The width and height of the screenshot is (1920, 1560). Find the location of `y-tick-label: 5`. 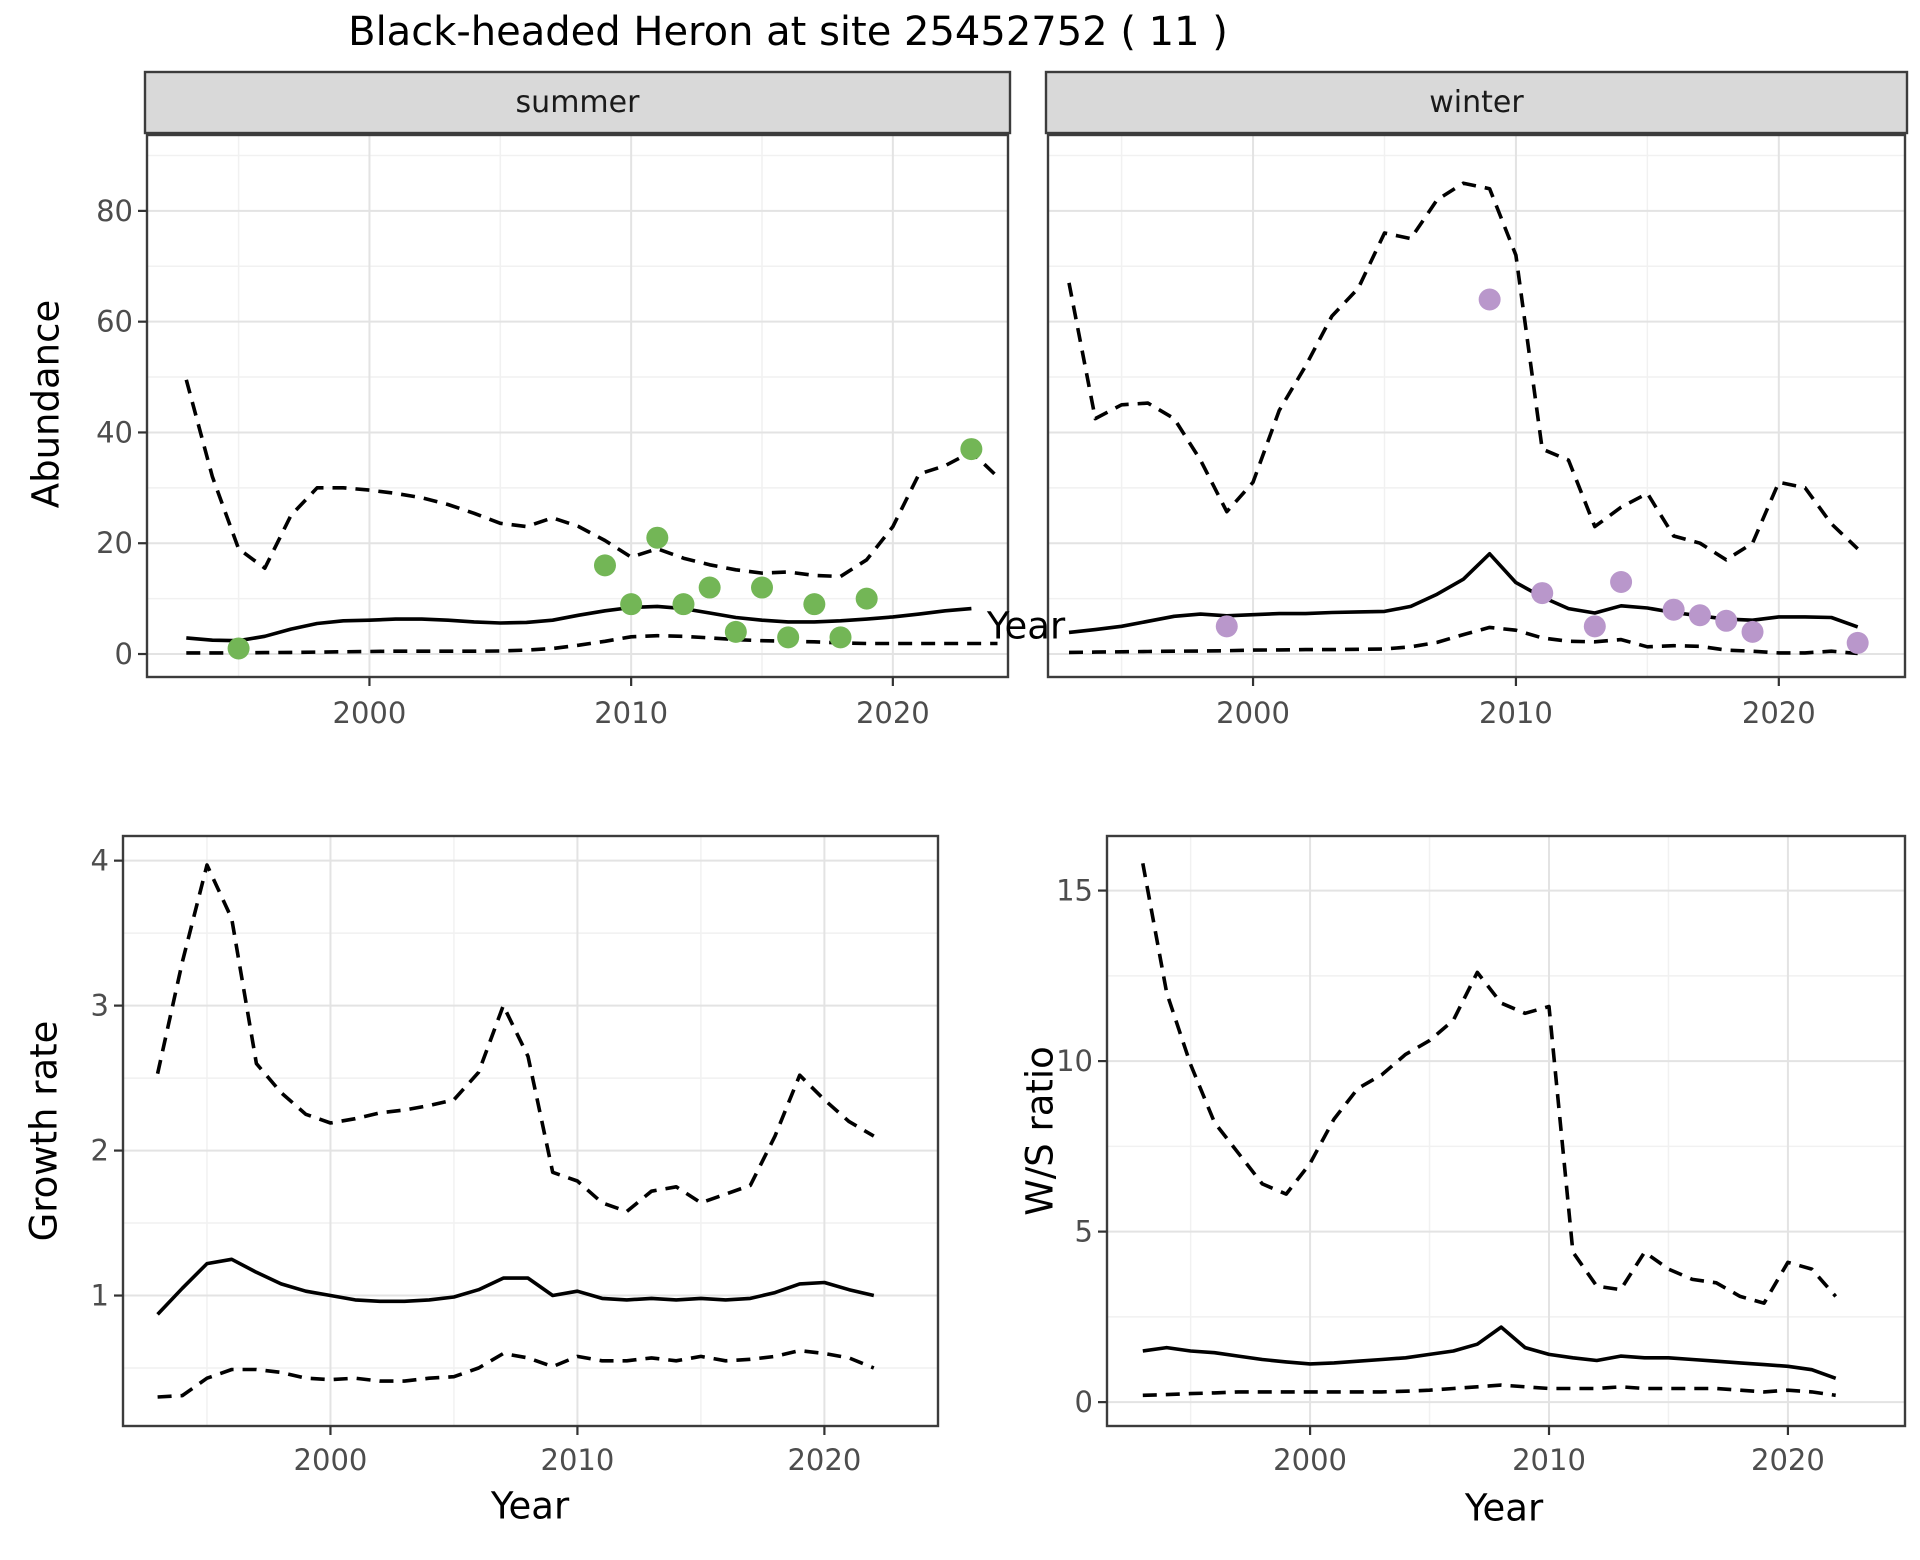

y-tick-label: 5 is located at coordinates (1084, 1232).